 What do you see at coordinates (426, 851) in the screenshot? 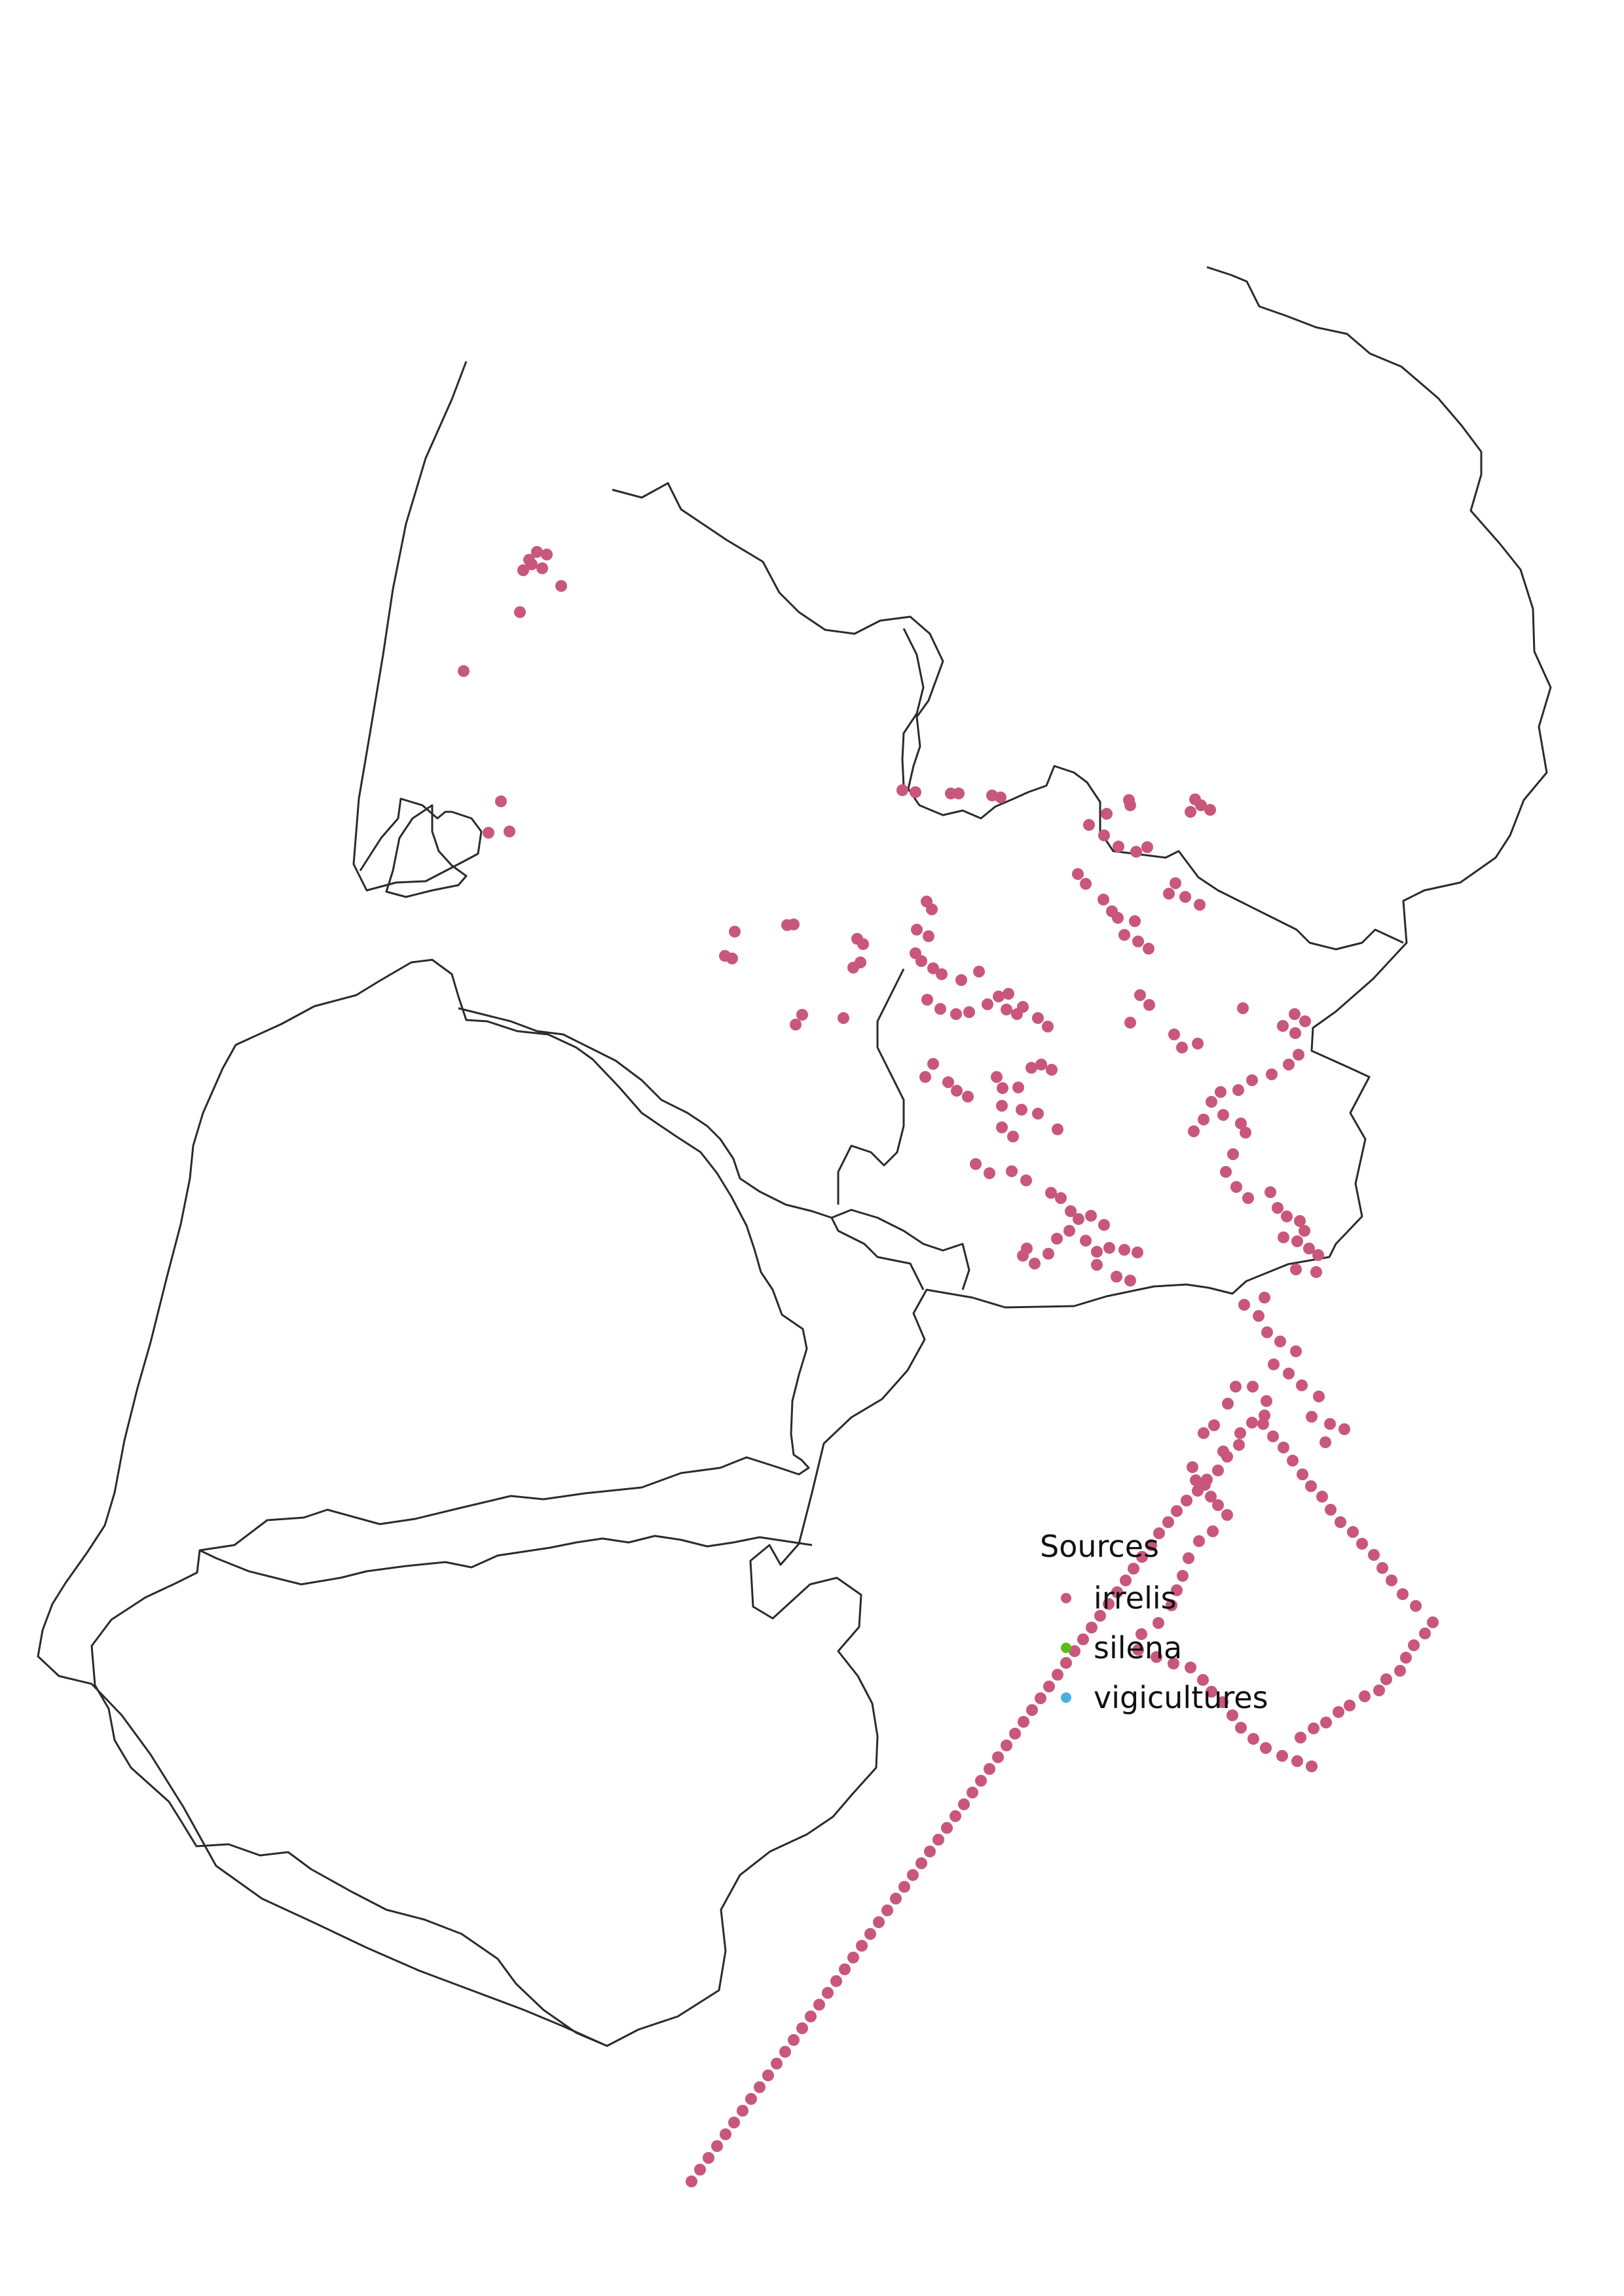
I see `coastline-bassin` at bounding box center [426, 851].